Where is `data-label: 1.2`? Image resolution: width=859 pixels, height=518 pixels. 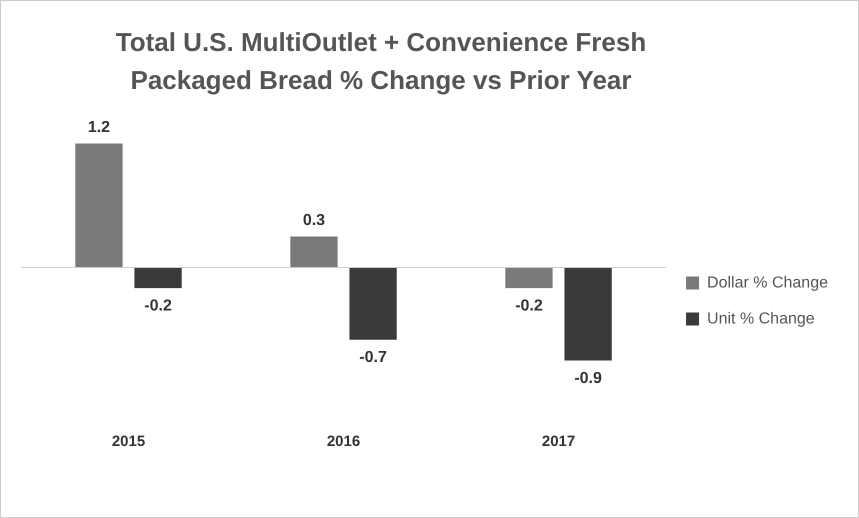
data-label: 1.2 is located at coordinates (99, 127).